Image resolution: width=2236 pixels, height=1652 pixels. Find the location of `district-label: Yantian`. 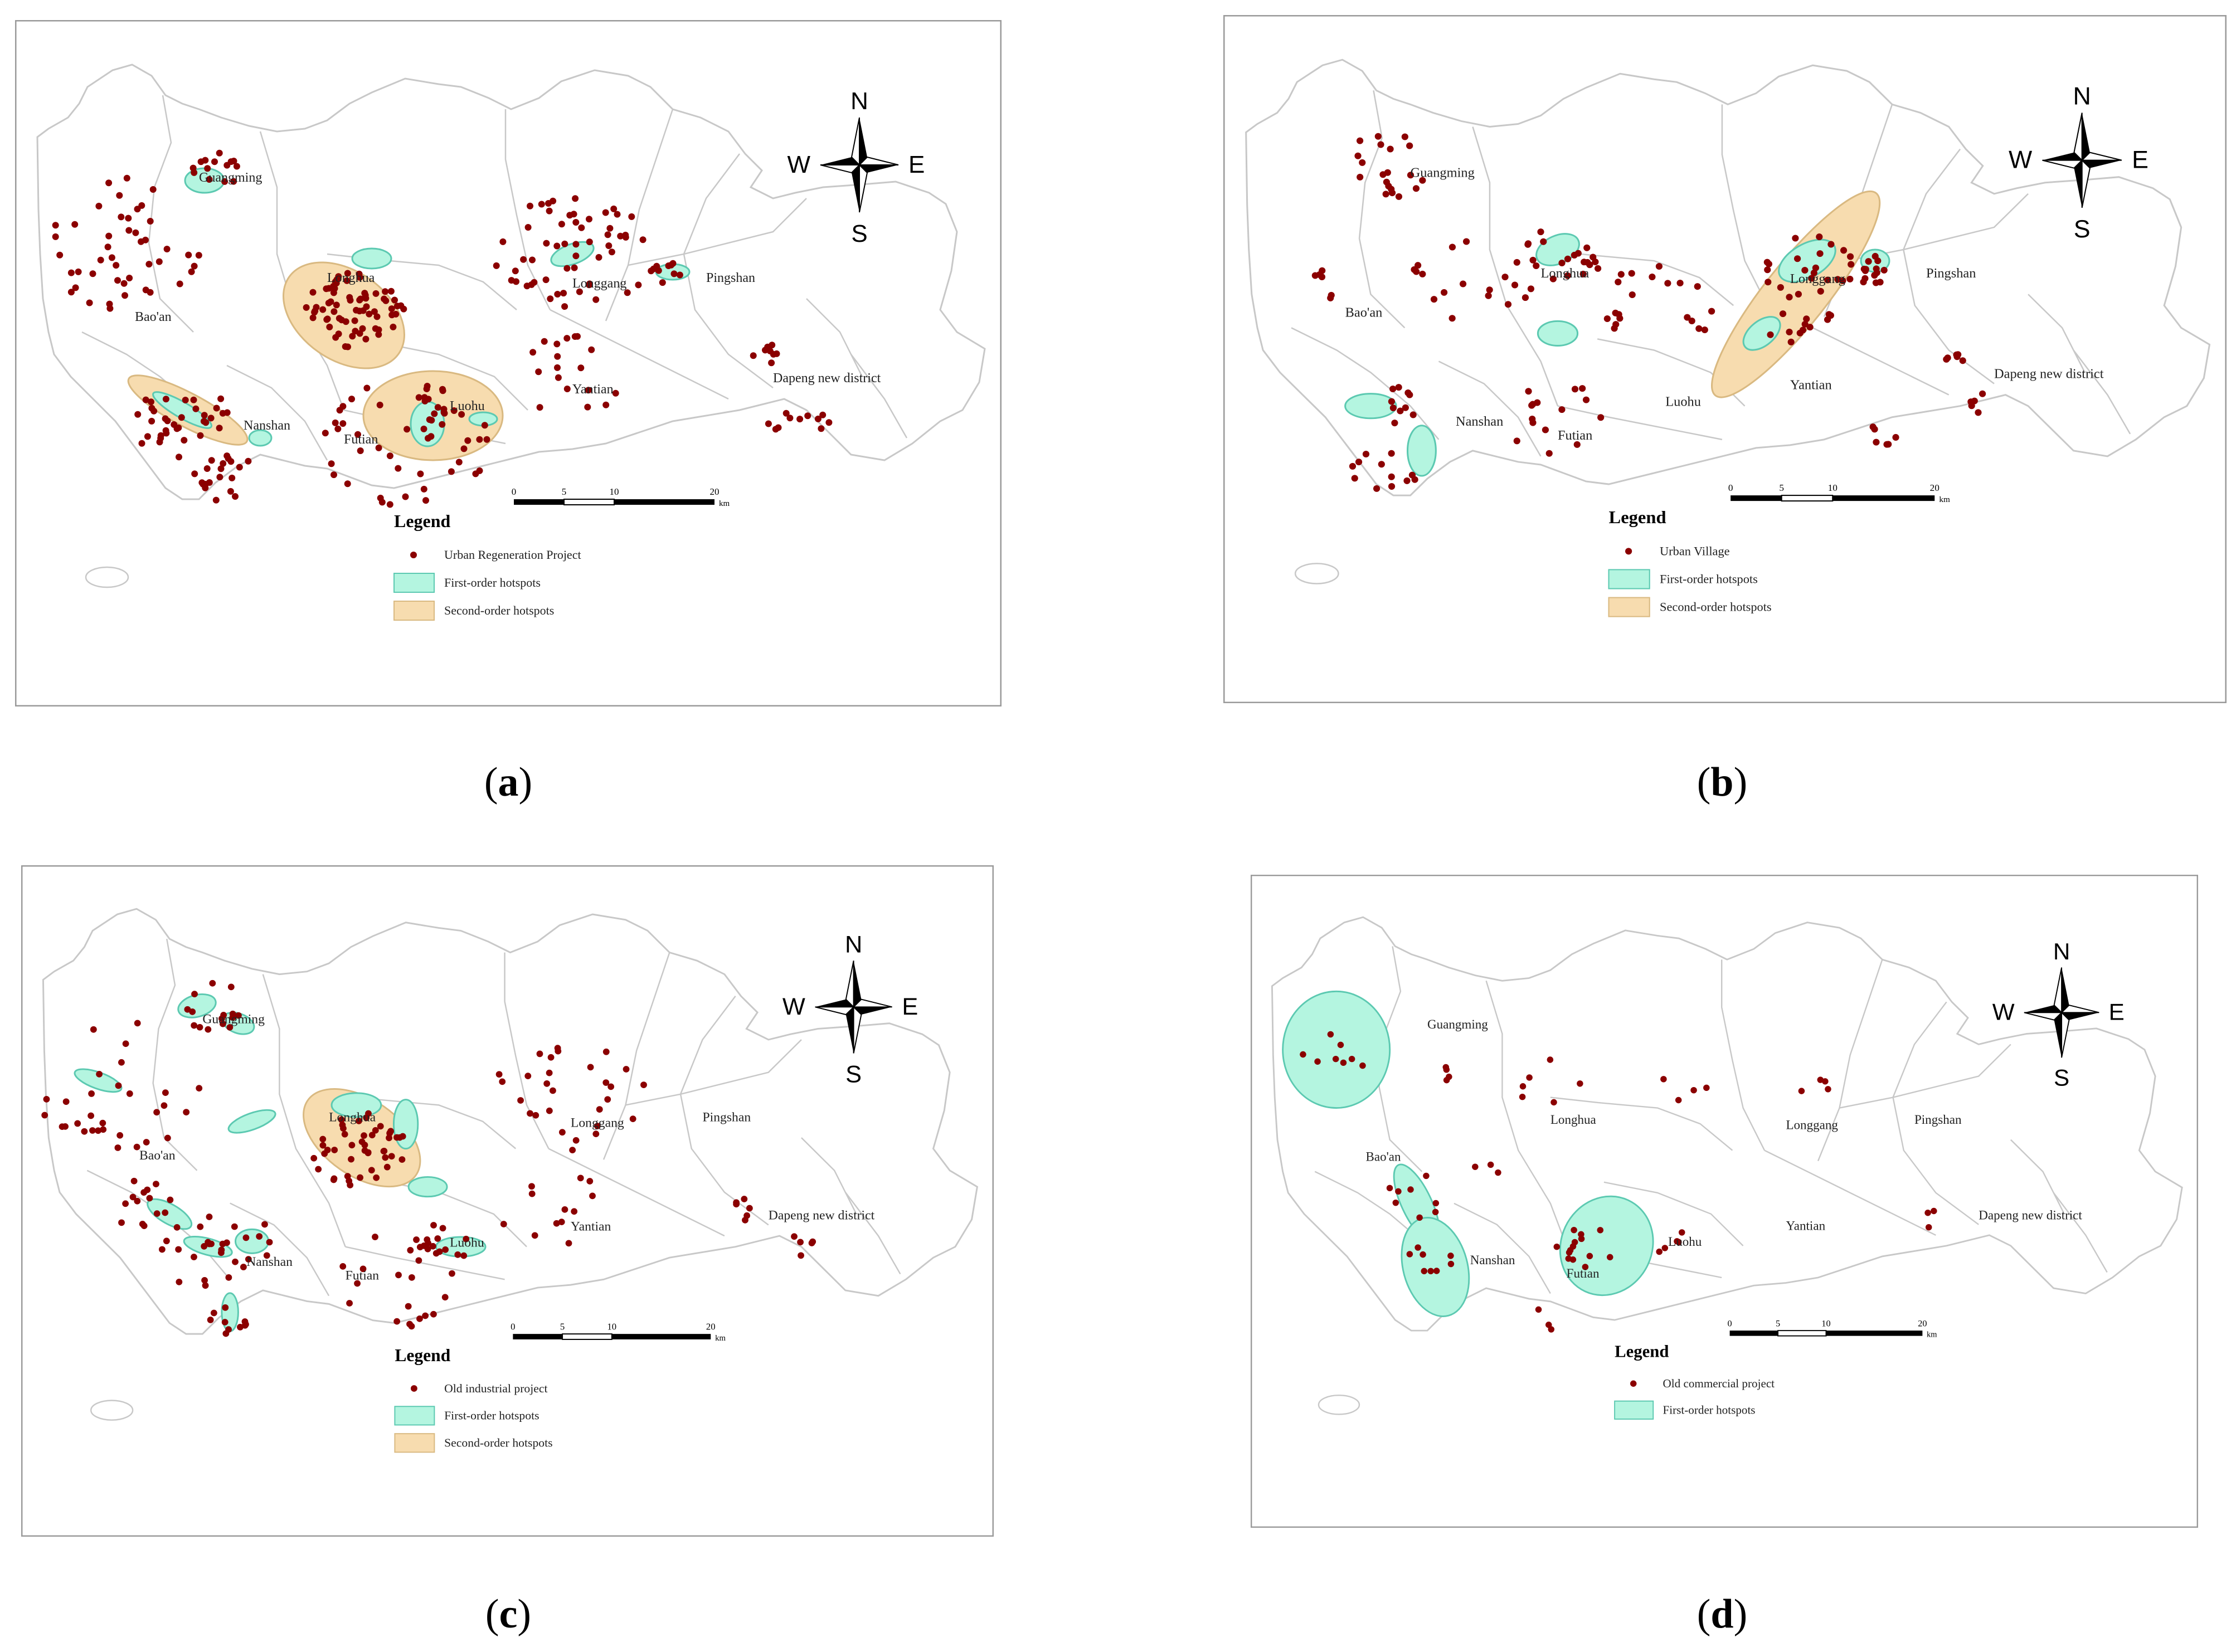

district-label: Yantian is located at coordinates (1811, 385).